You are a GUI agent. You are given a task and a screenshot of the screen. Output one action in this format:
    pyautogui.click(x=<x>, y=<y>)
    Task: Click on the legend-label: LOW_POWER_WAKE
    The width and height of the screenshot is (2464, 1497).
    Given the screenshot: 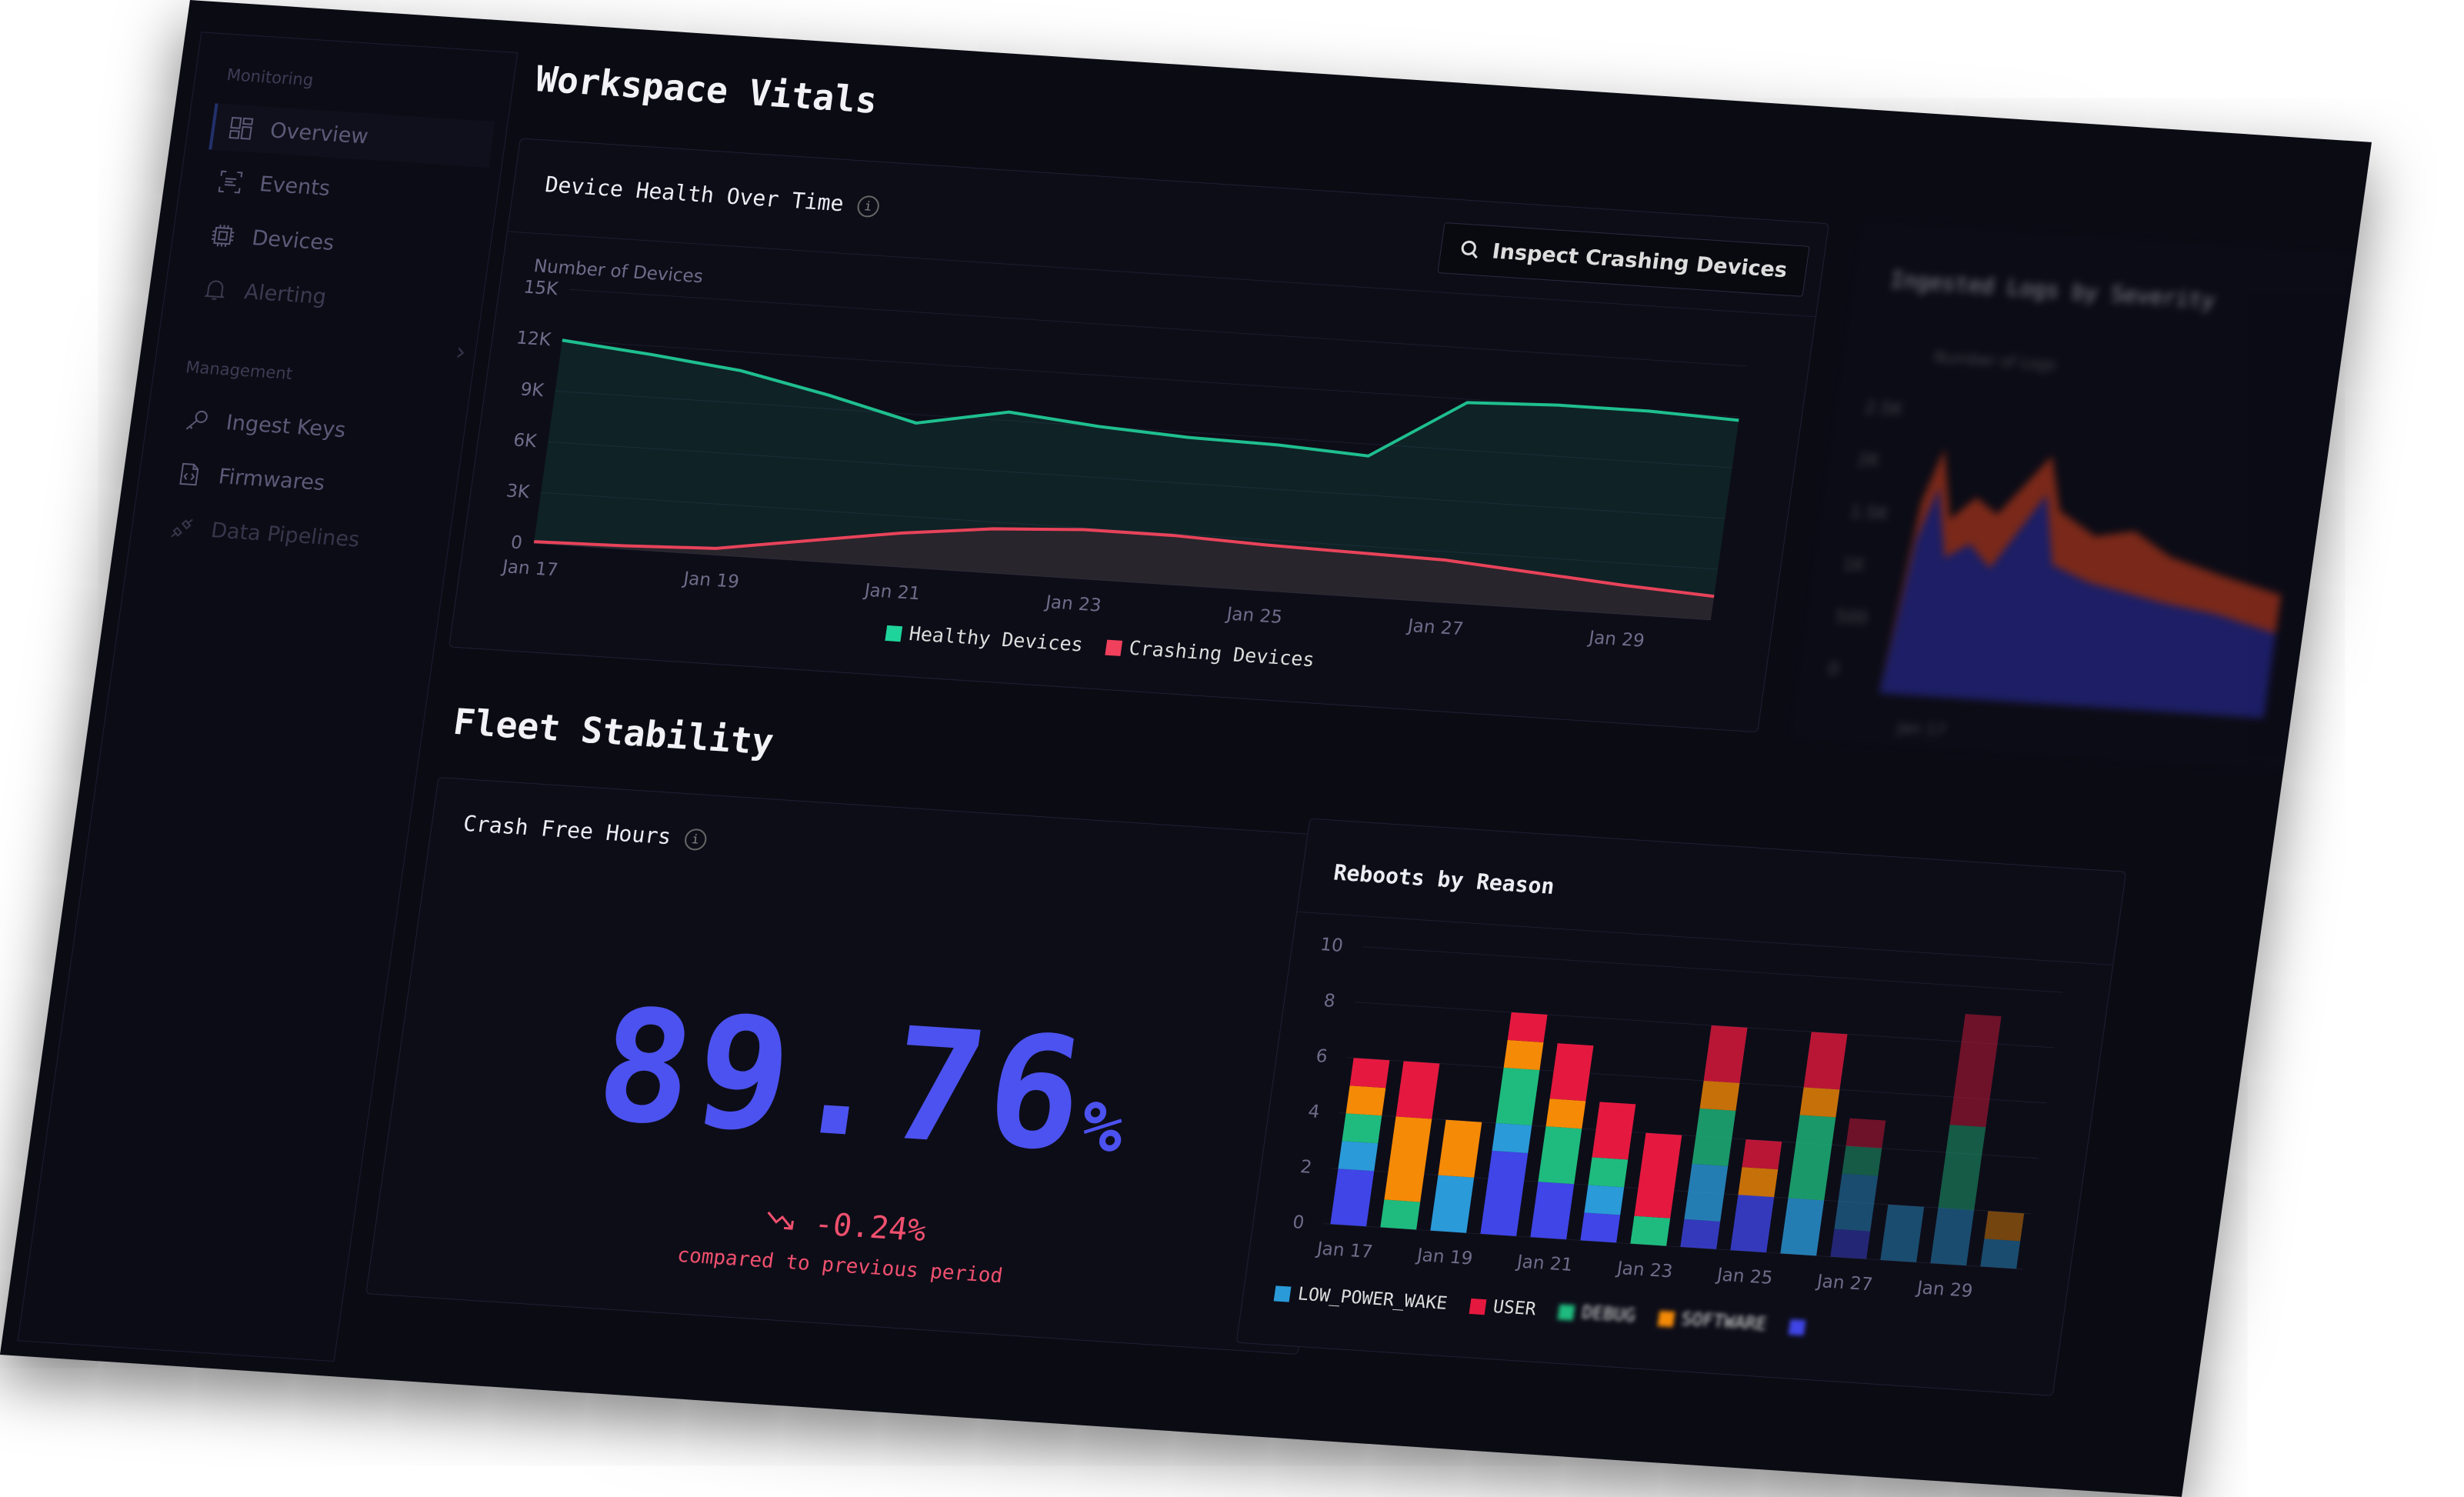 What is the action you would take?
    pyautogui.click(x=1372, y=1299)
    